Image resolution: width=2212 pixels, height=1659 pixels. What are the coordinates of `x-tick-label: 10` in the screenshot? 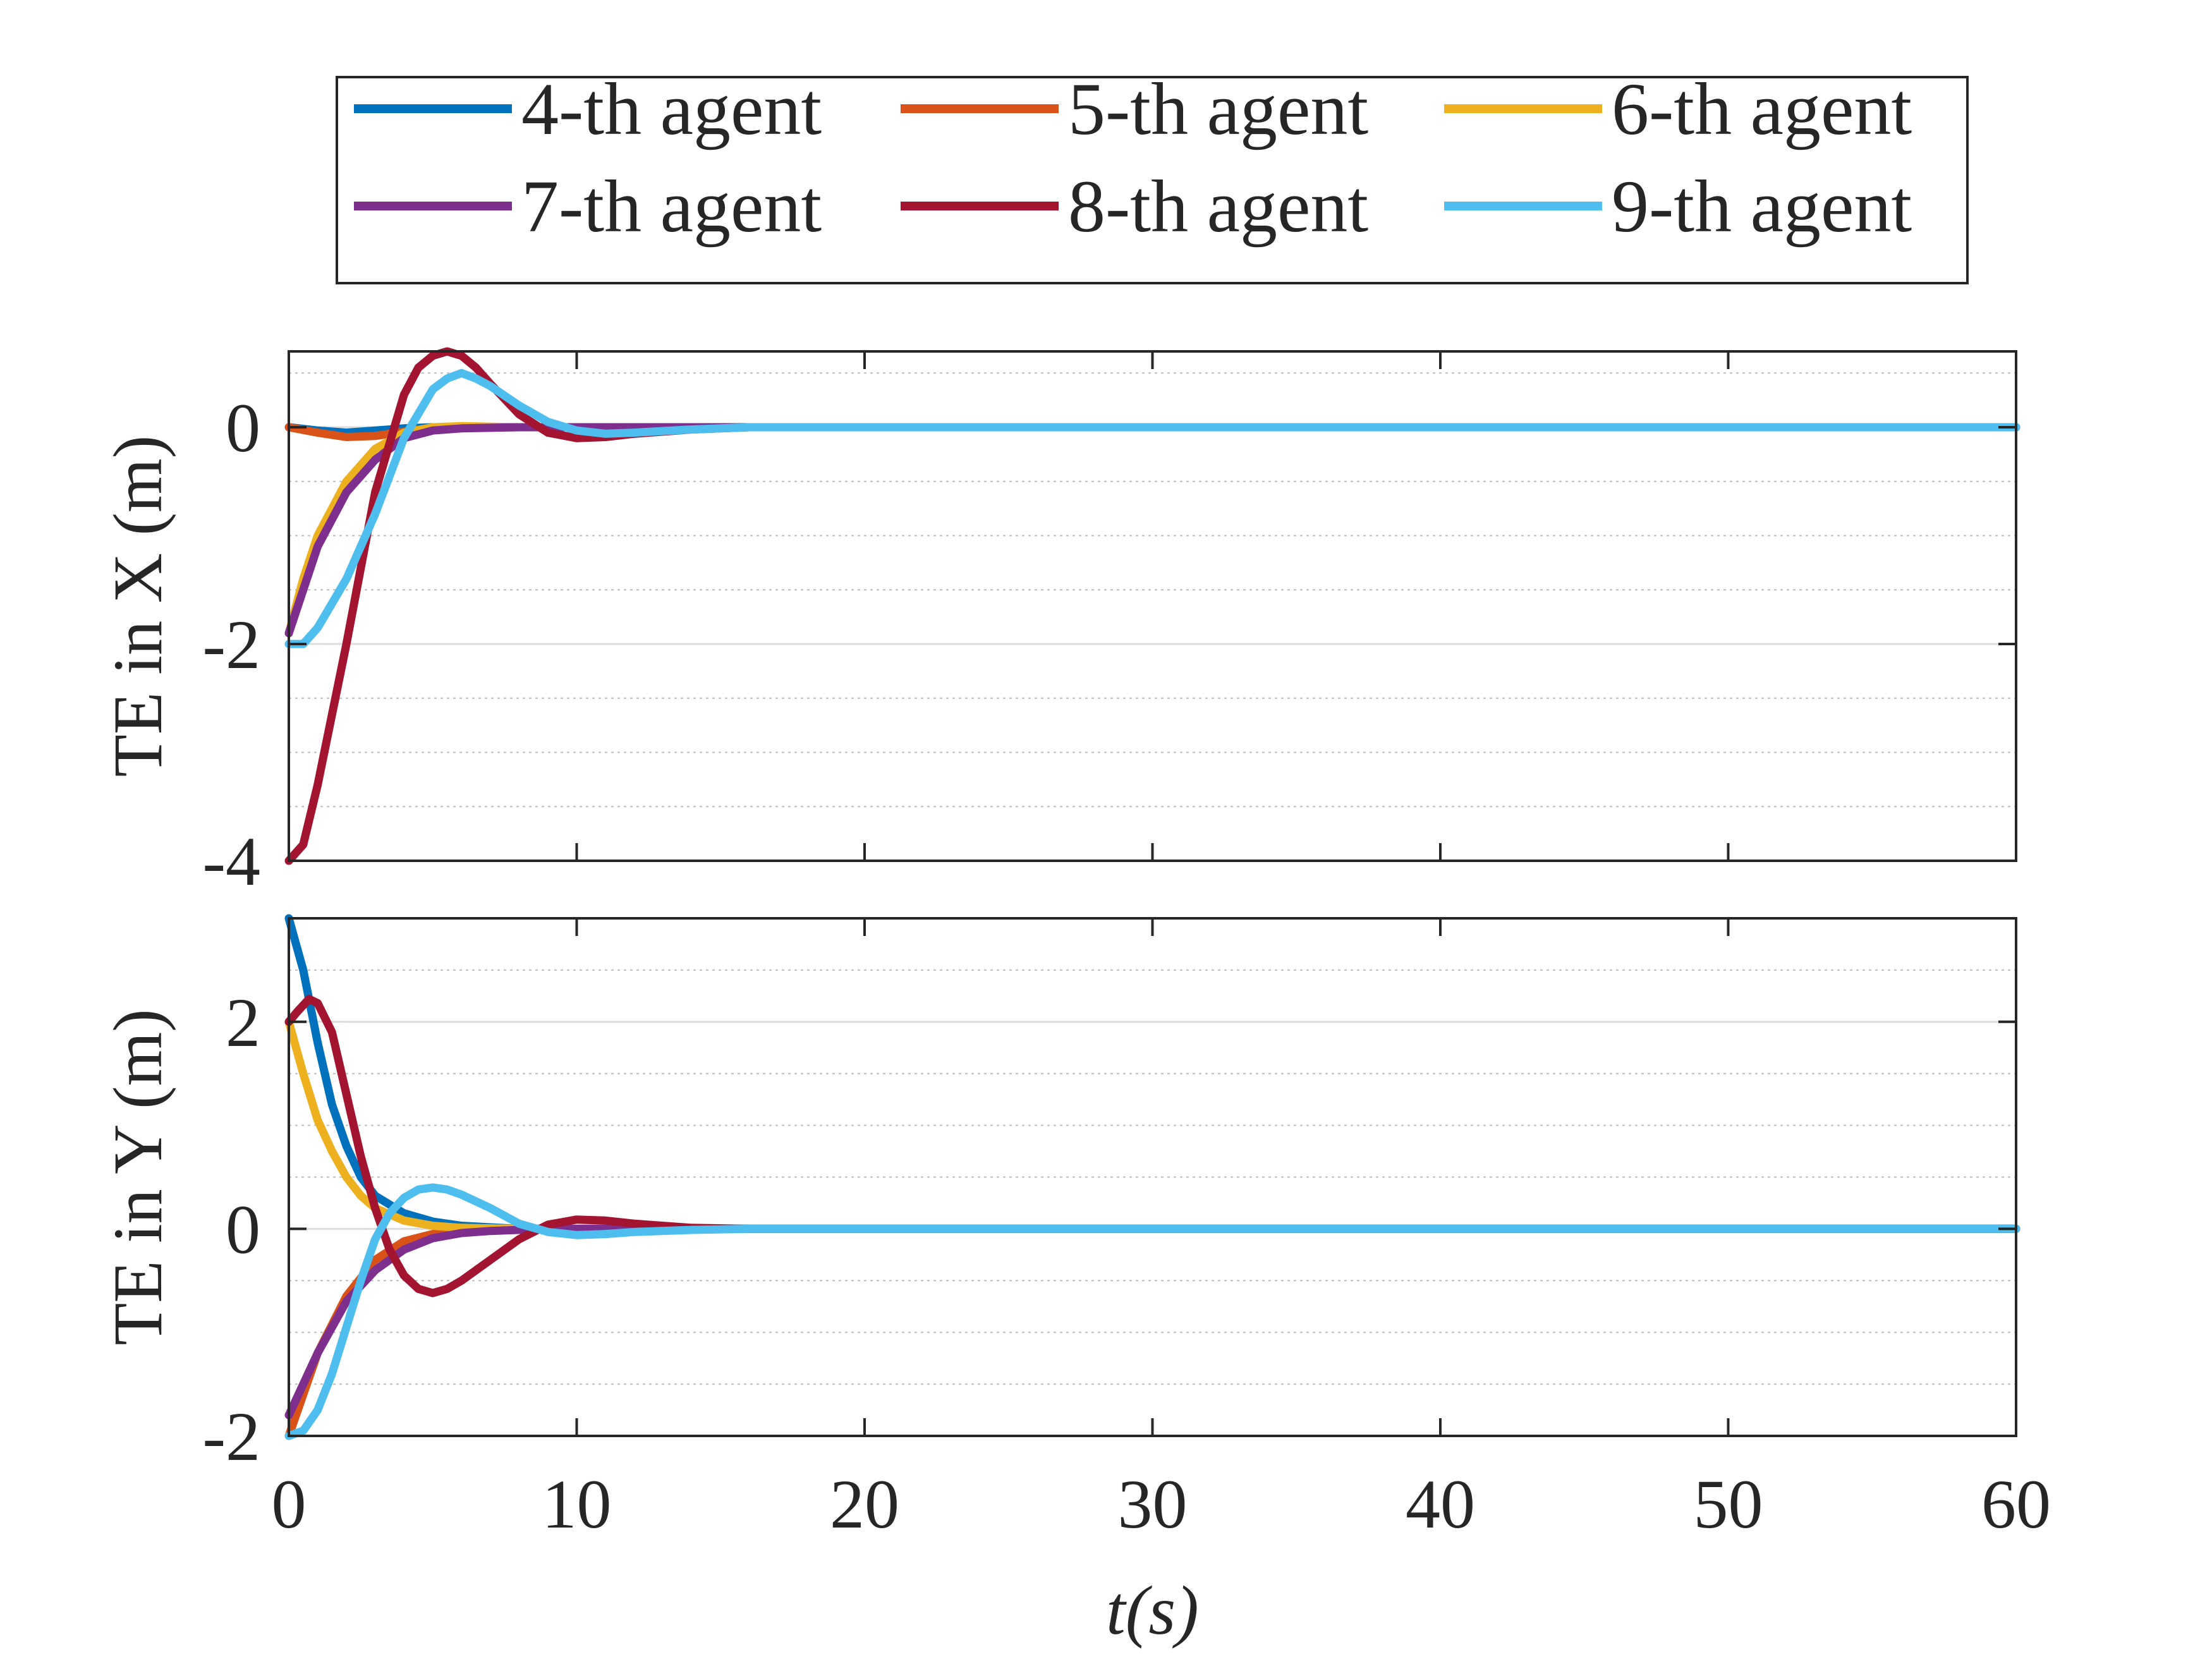 It's located at (577, 1504).